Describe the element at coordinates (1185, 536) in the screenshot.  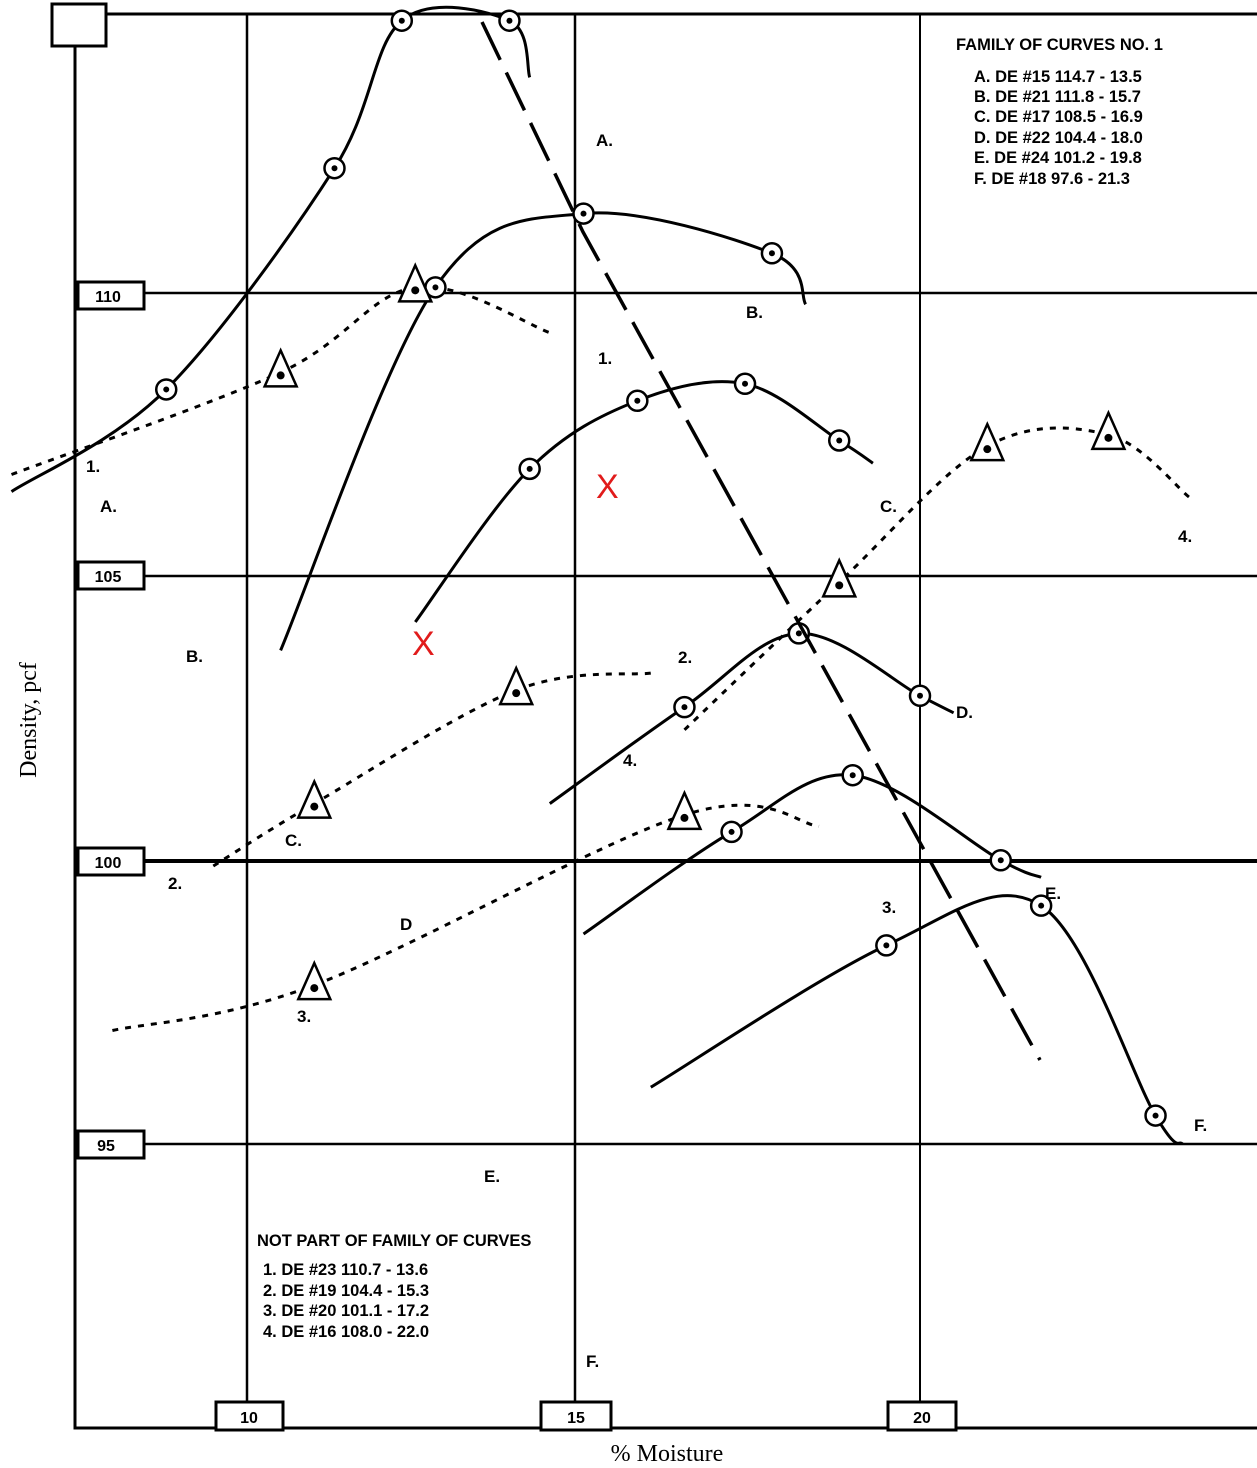
I see `curve-label-4-end: 4.` at that location.